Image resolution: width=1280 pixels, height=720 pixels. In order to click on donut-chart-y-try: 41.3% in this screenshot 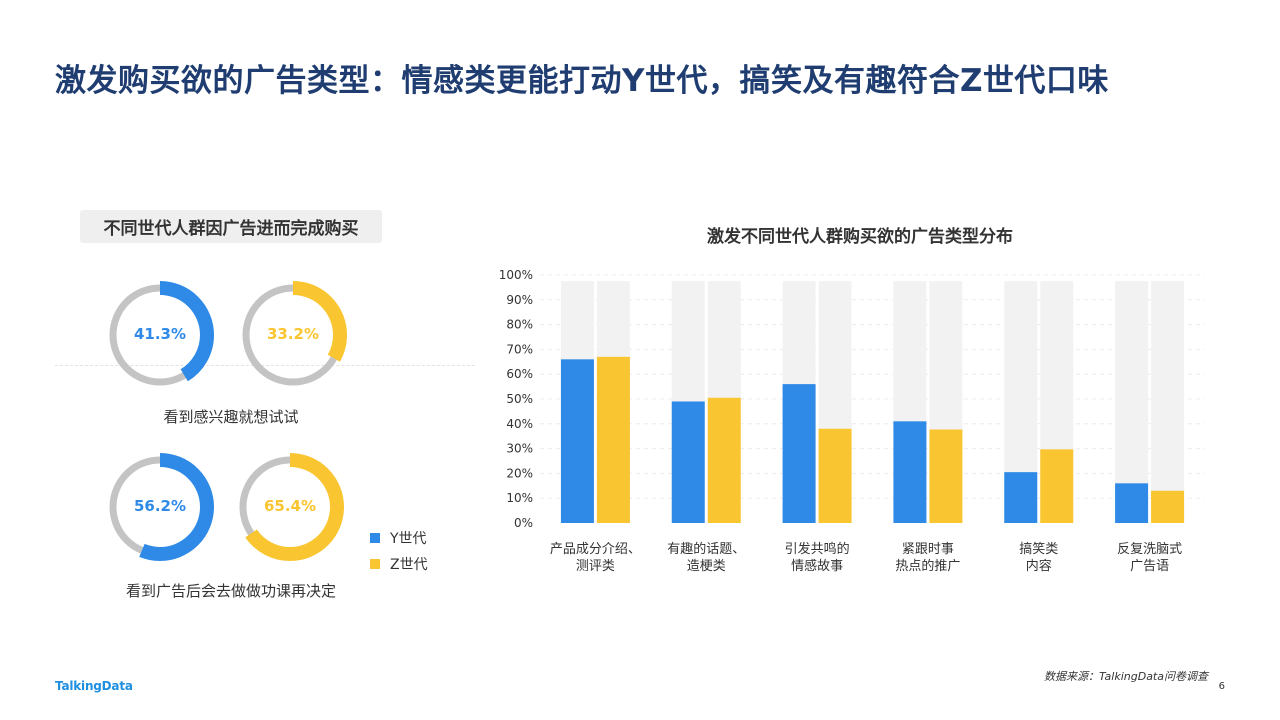, I will do `click(160, 335)`.